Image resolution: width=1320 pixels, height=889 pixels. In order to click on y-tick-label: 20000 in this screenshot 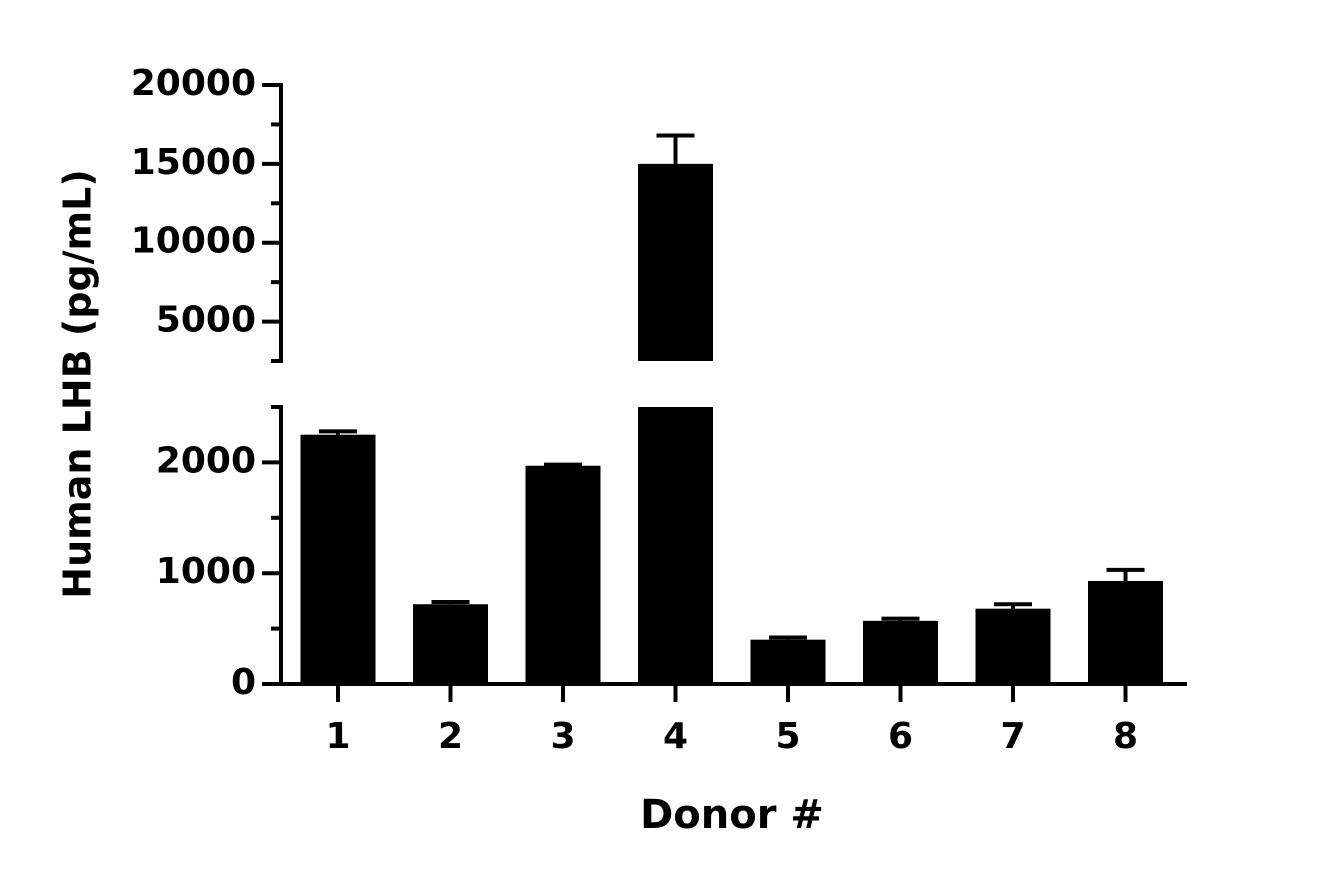, I will do `click(193, 83)`.